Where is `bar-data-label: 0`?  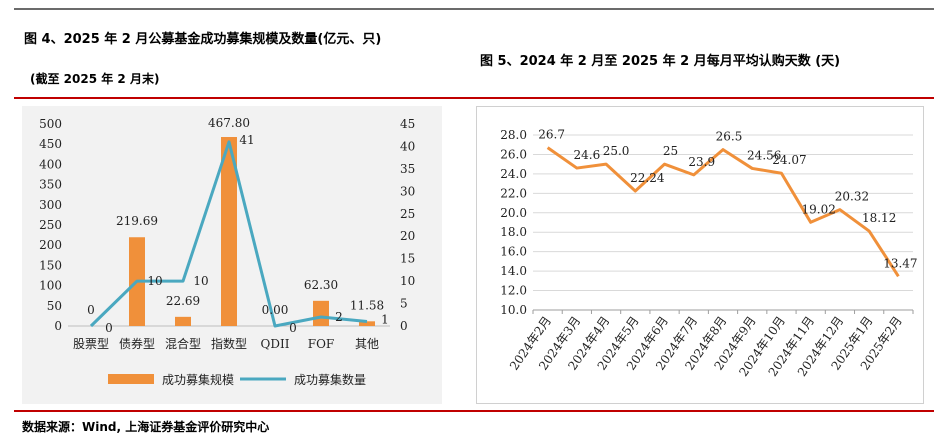 bar-data-label: 0 is located at coordinates (91, 310).